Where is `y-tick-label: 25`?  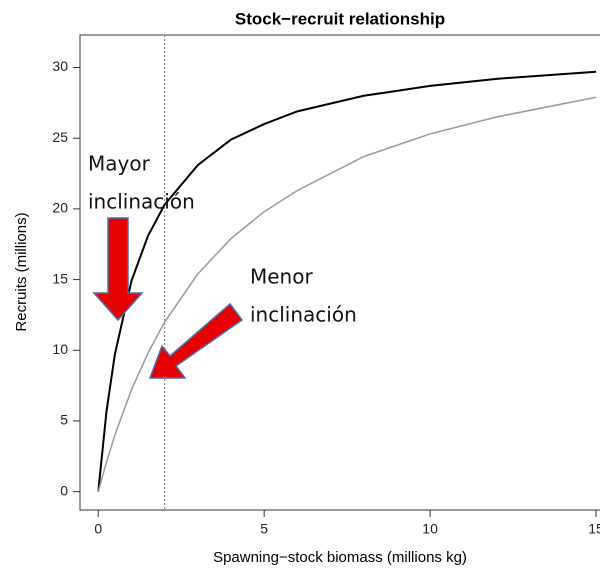 y-tick-label: 25 is located at coordinates (60, 137).